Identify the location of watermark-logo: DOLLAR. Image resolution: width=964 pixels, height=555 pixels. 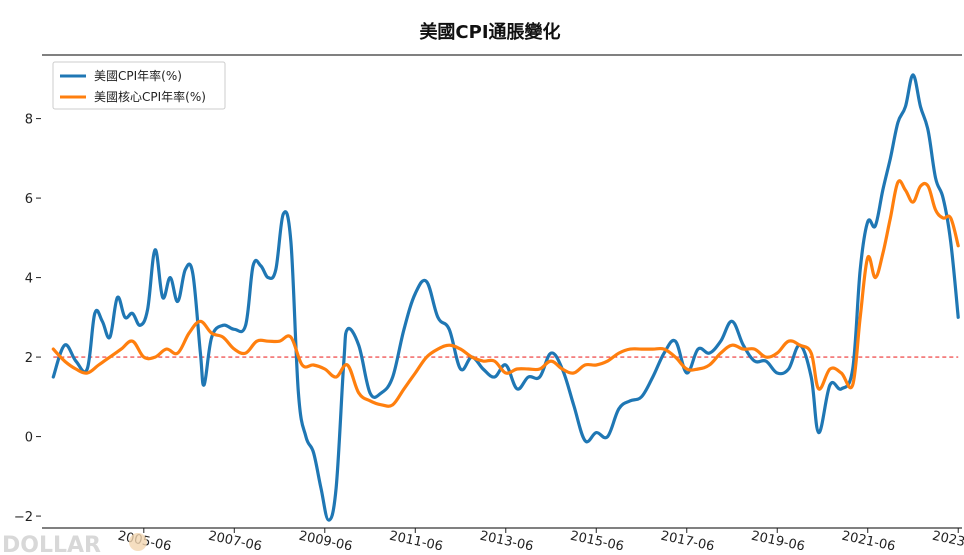
(80, 541).